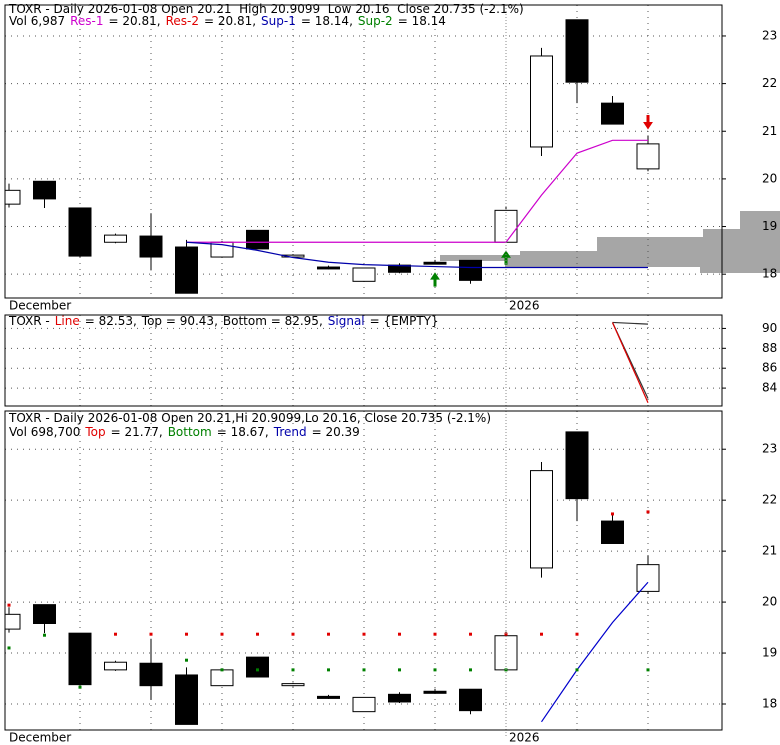  I want to click on header-text: = 20.81,, so click(230, 21).